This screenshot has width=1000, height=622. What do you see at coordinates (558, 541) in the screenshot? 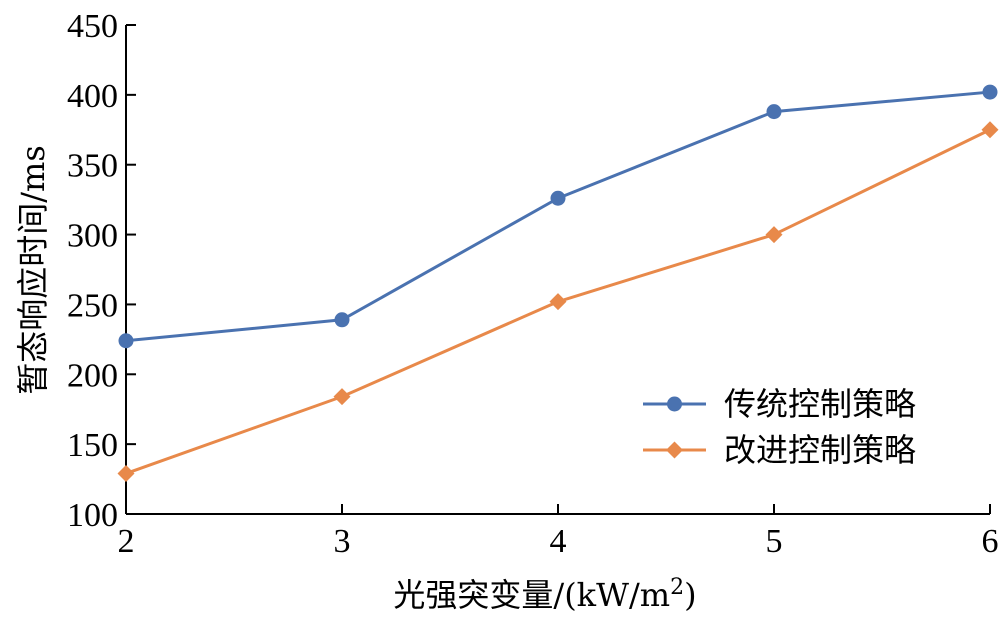
I see `x-tick-label: 4` at bounding box center [558, 541].